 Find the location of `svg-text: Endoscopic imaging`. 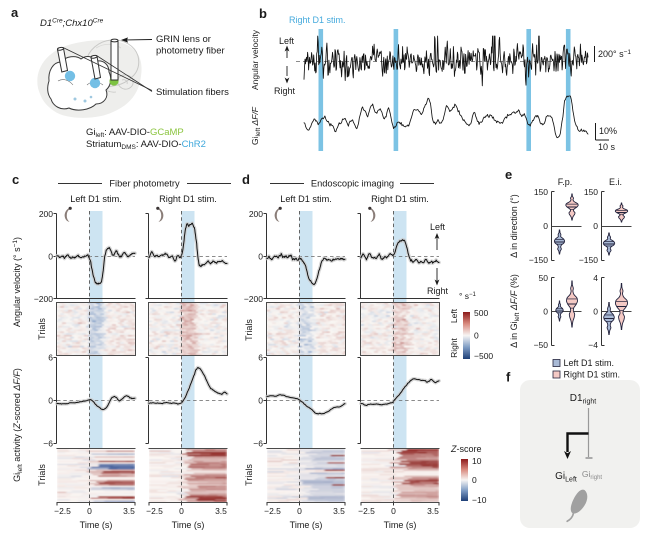

svg-text: Endoscopic imaging is located at coordinates (352, 184).